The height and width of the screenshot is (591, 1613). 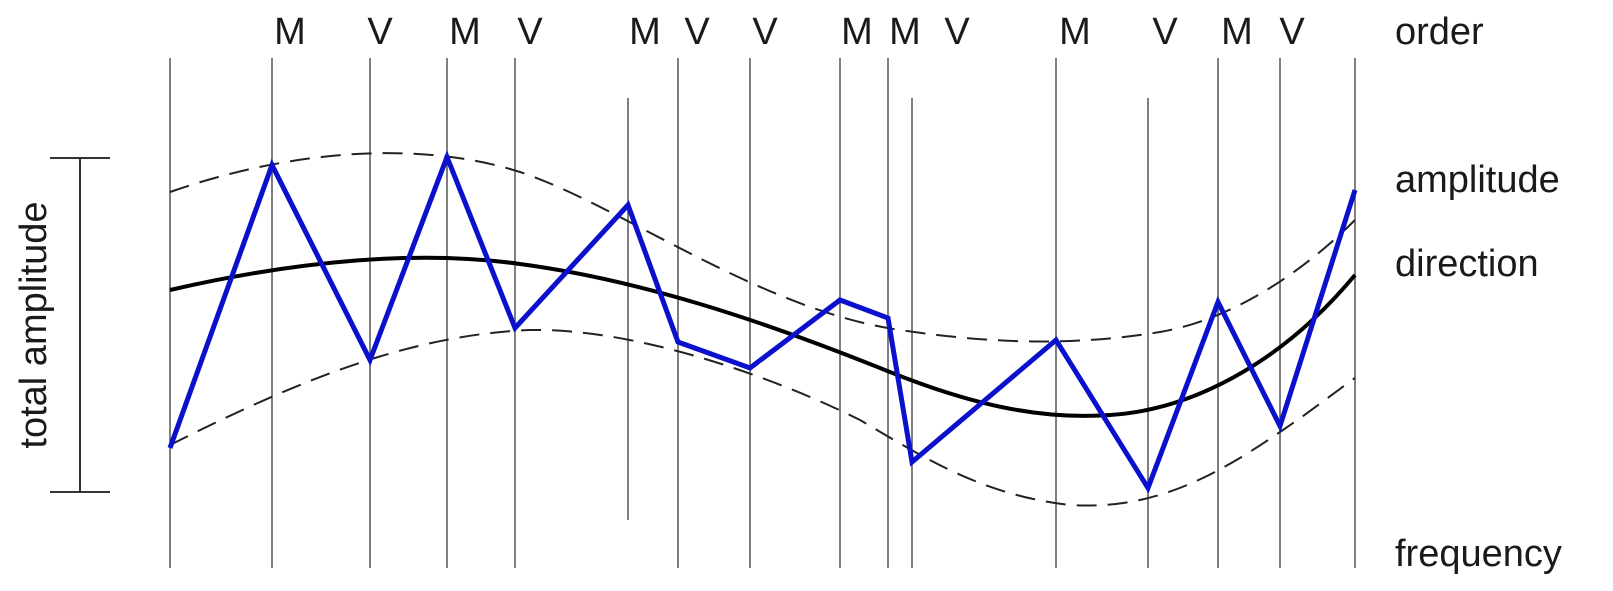 I want to click on order-label: order, so click(x=1439, y=32).